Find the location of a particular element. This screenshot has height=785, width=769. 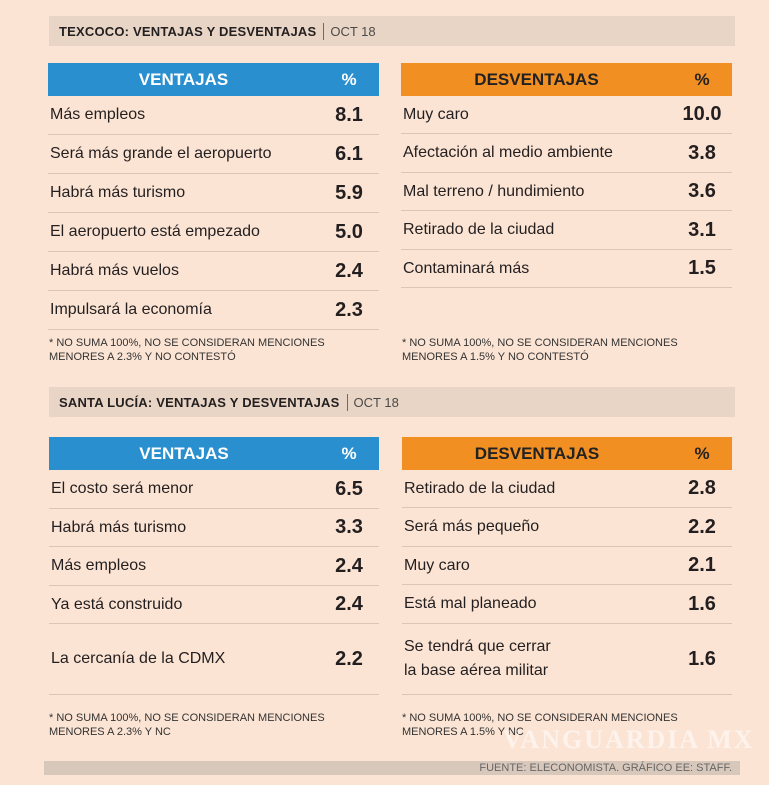

row-label: Será más grande el aeropuerto is located at coordinates (161, 153).